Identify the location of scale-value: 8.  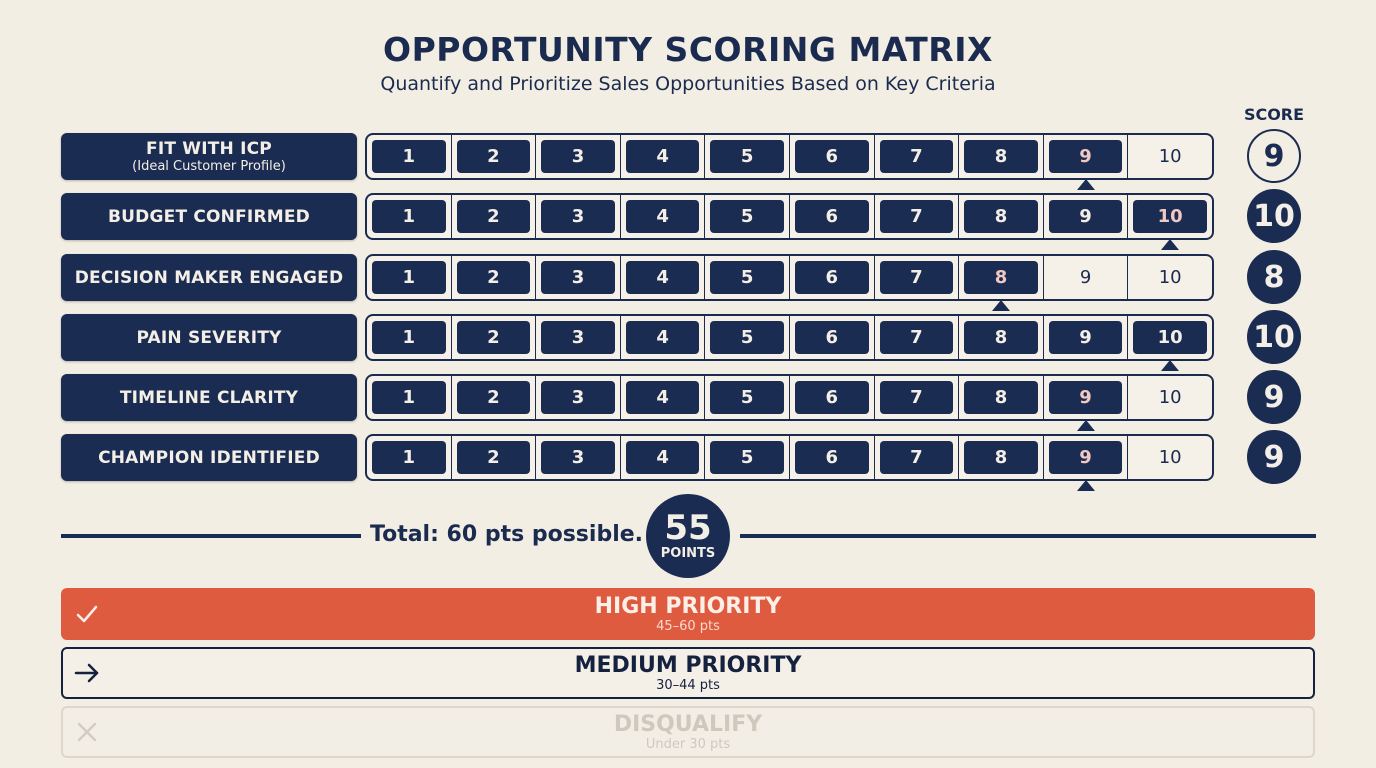
(1001, 337).